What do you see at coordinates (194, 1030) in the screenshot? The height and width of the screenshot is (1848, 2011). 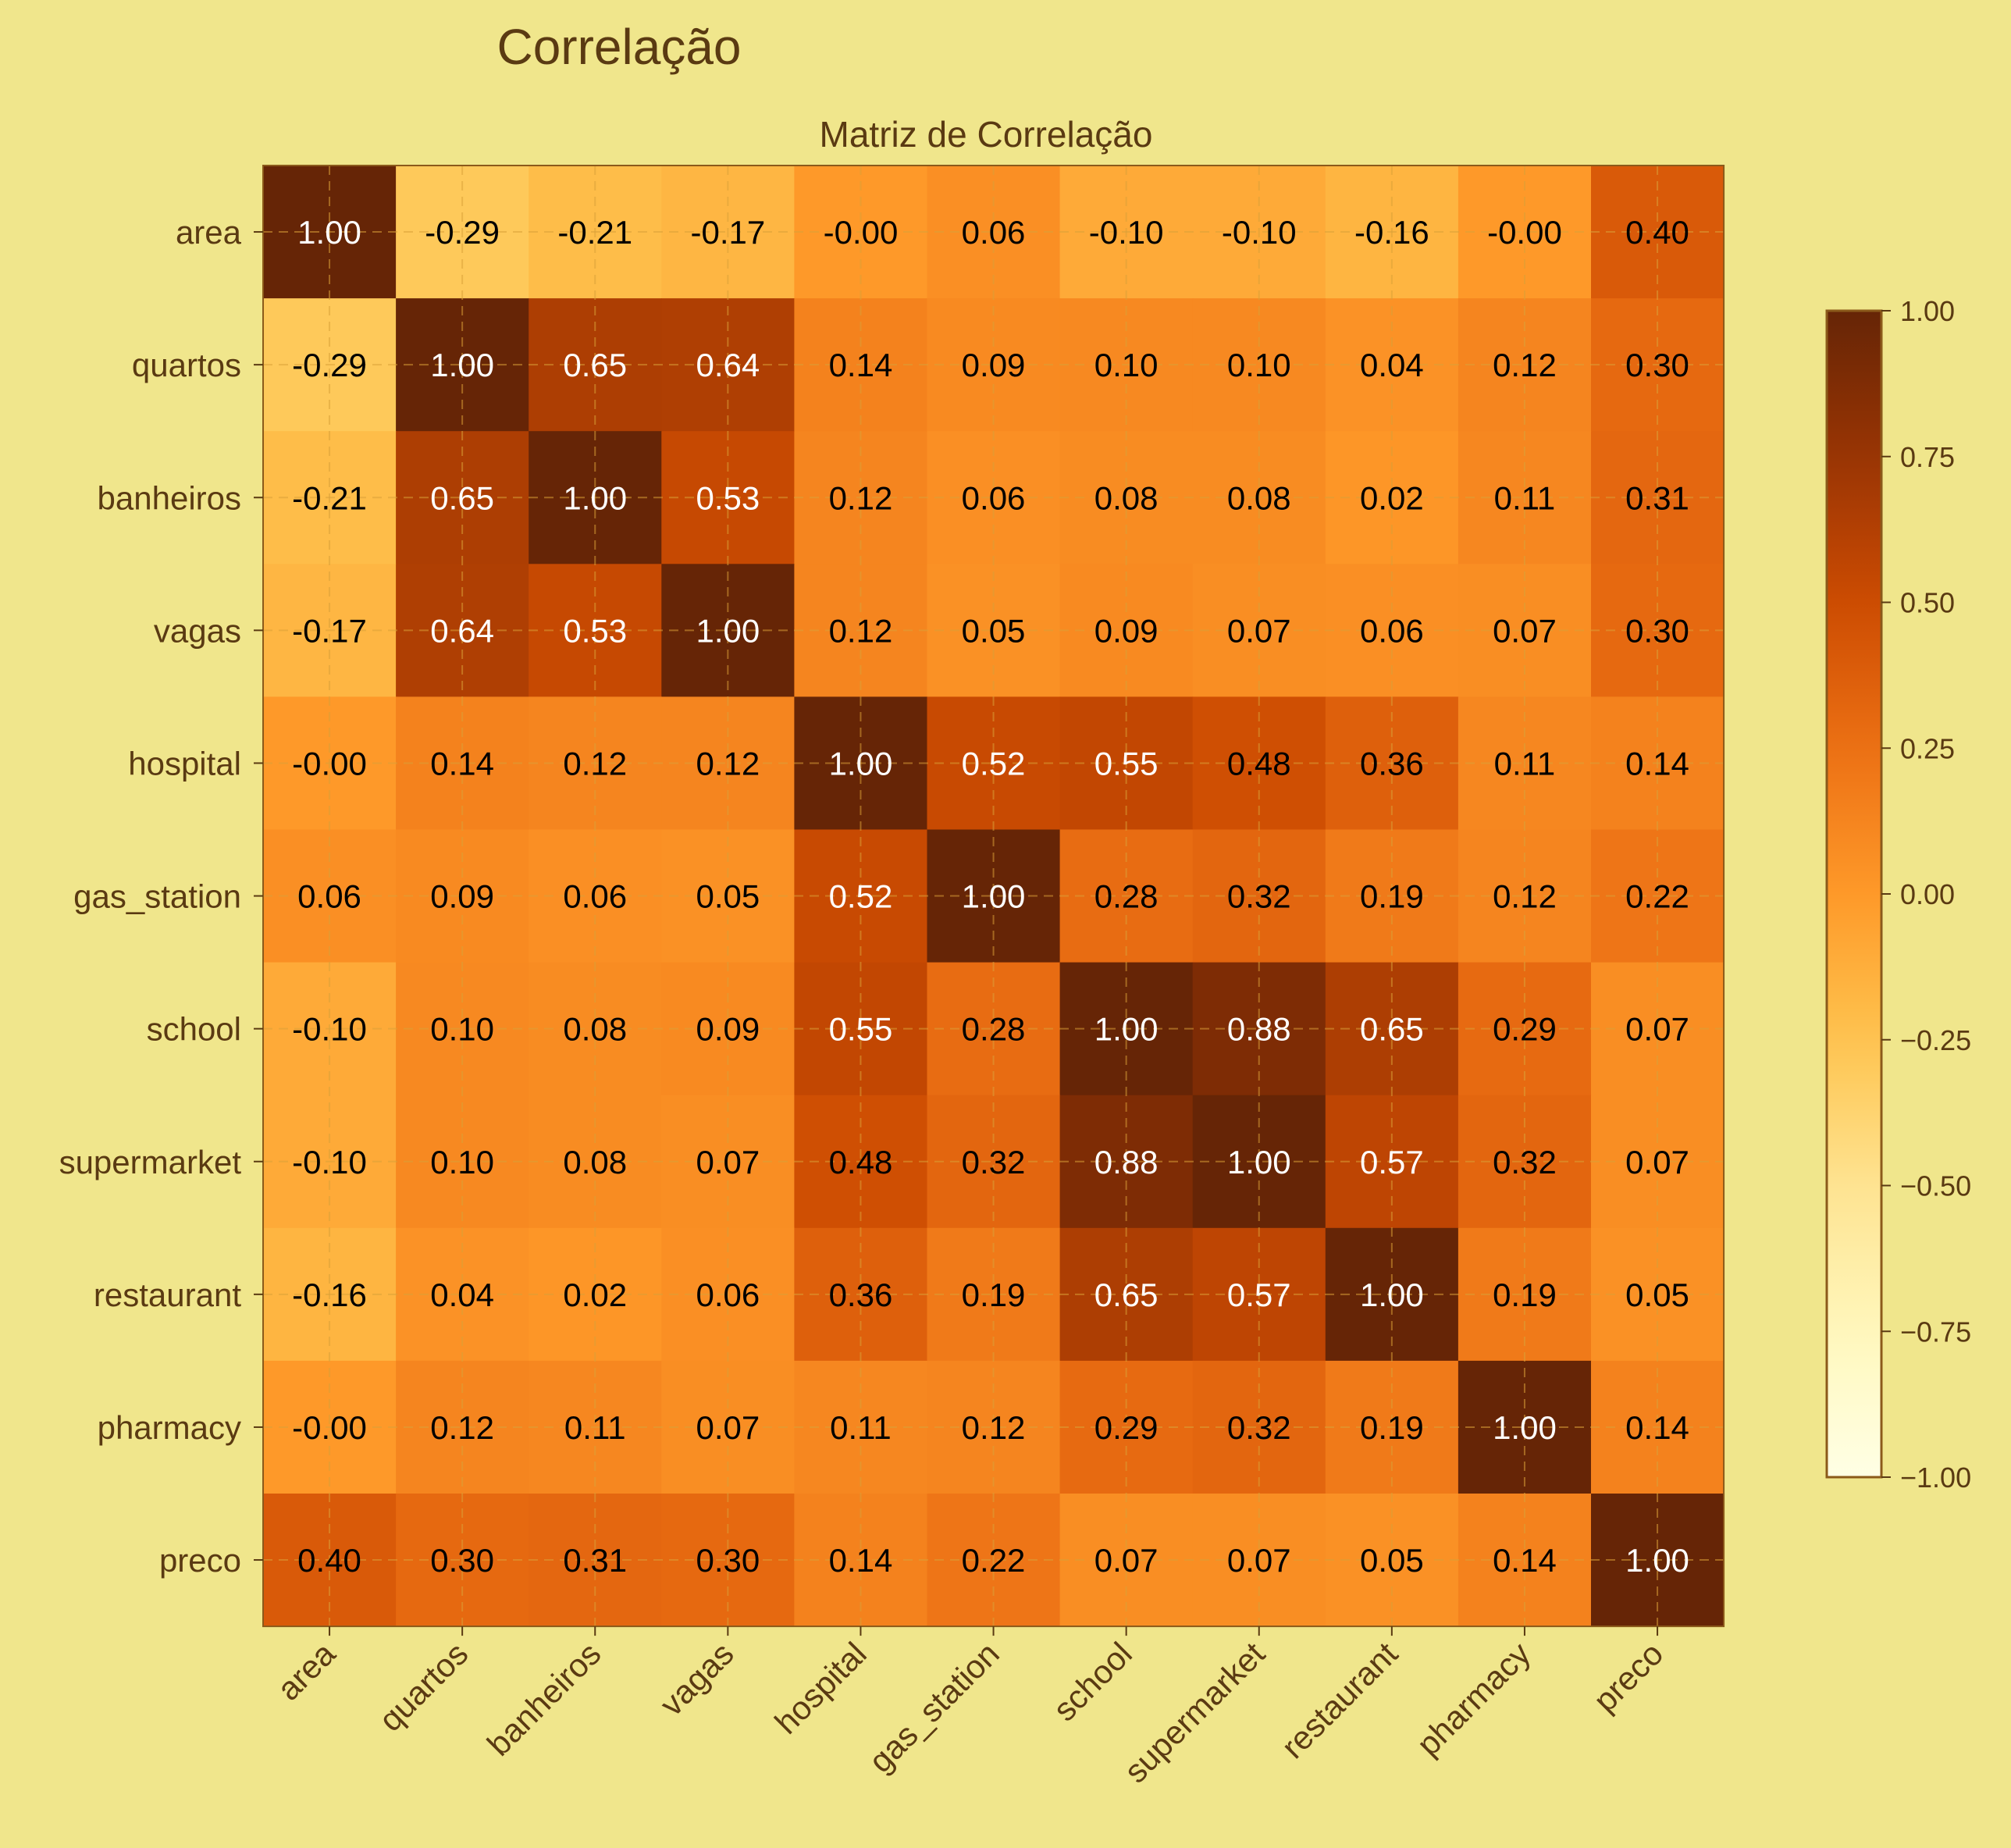 I see `y-tick-label: school` at bounding box center [194, 1030].